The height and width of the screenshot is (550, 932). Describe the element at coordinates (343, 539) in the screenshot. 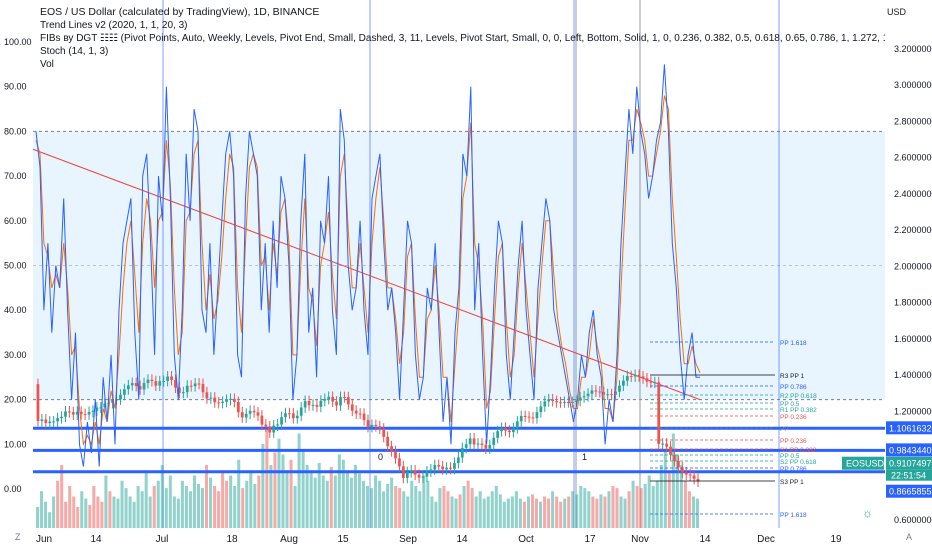

I see `x-tick-label: 15` at that location.